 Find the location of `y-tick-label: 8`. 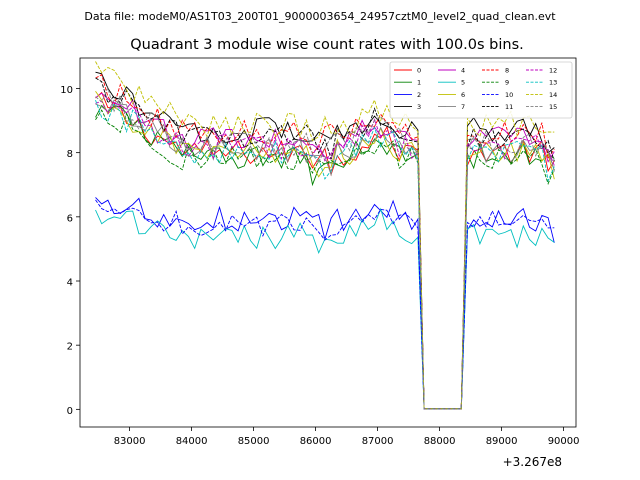

y-tick-label: 8 is located at coordinates (70, 154).